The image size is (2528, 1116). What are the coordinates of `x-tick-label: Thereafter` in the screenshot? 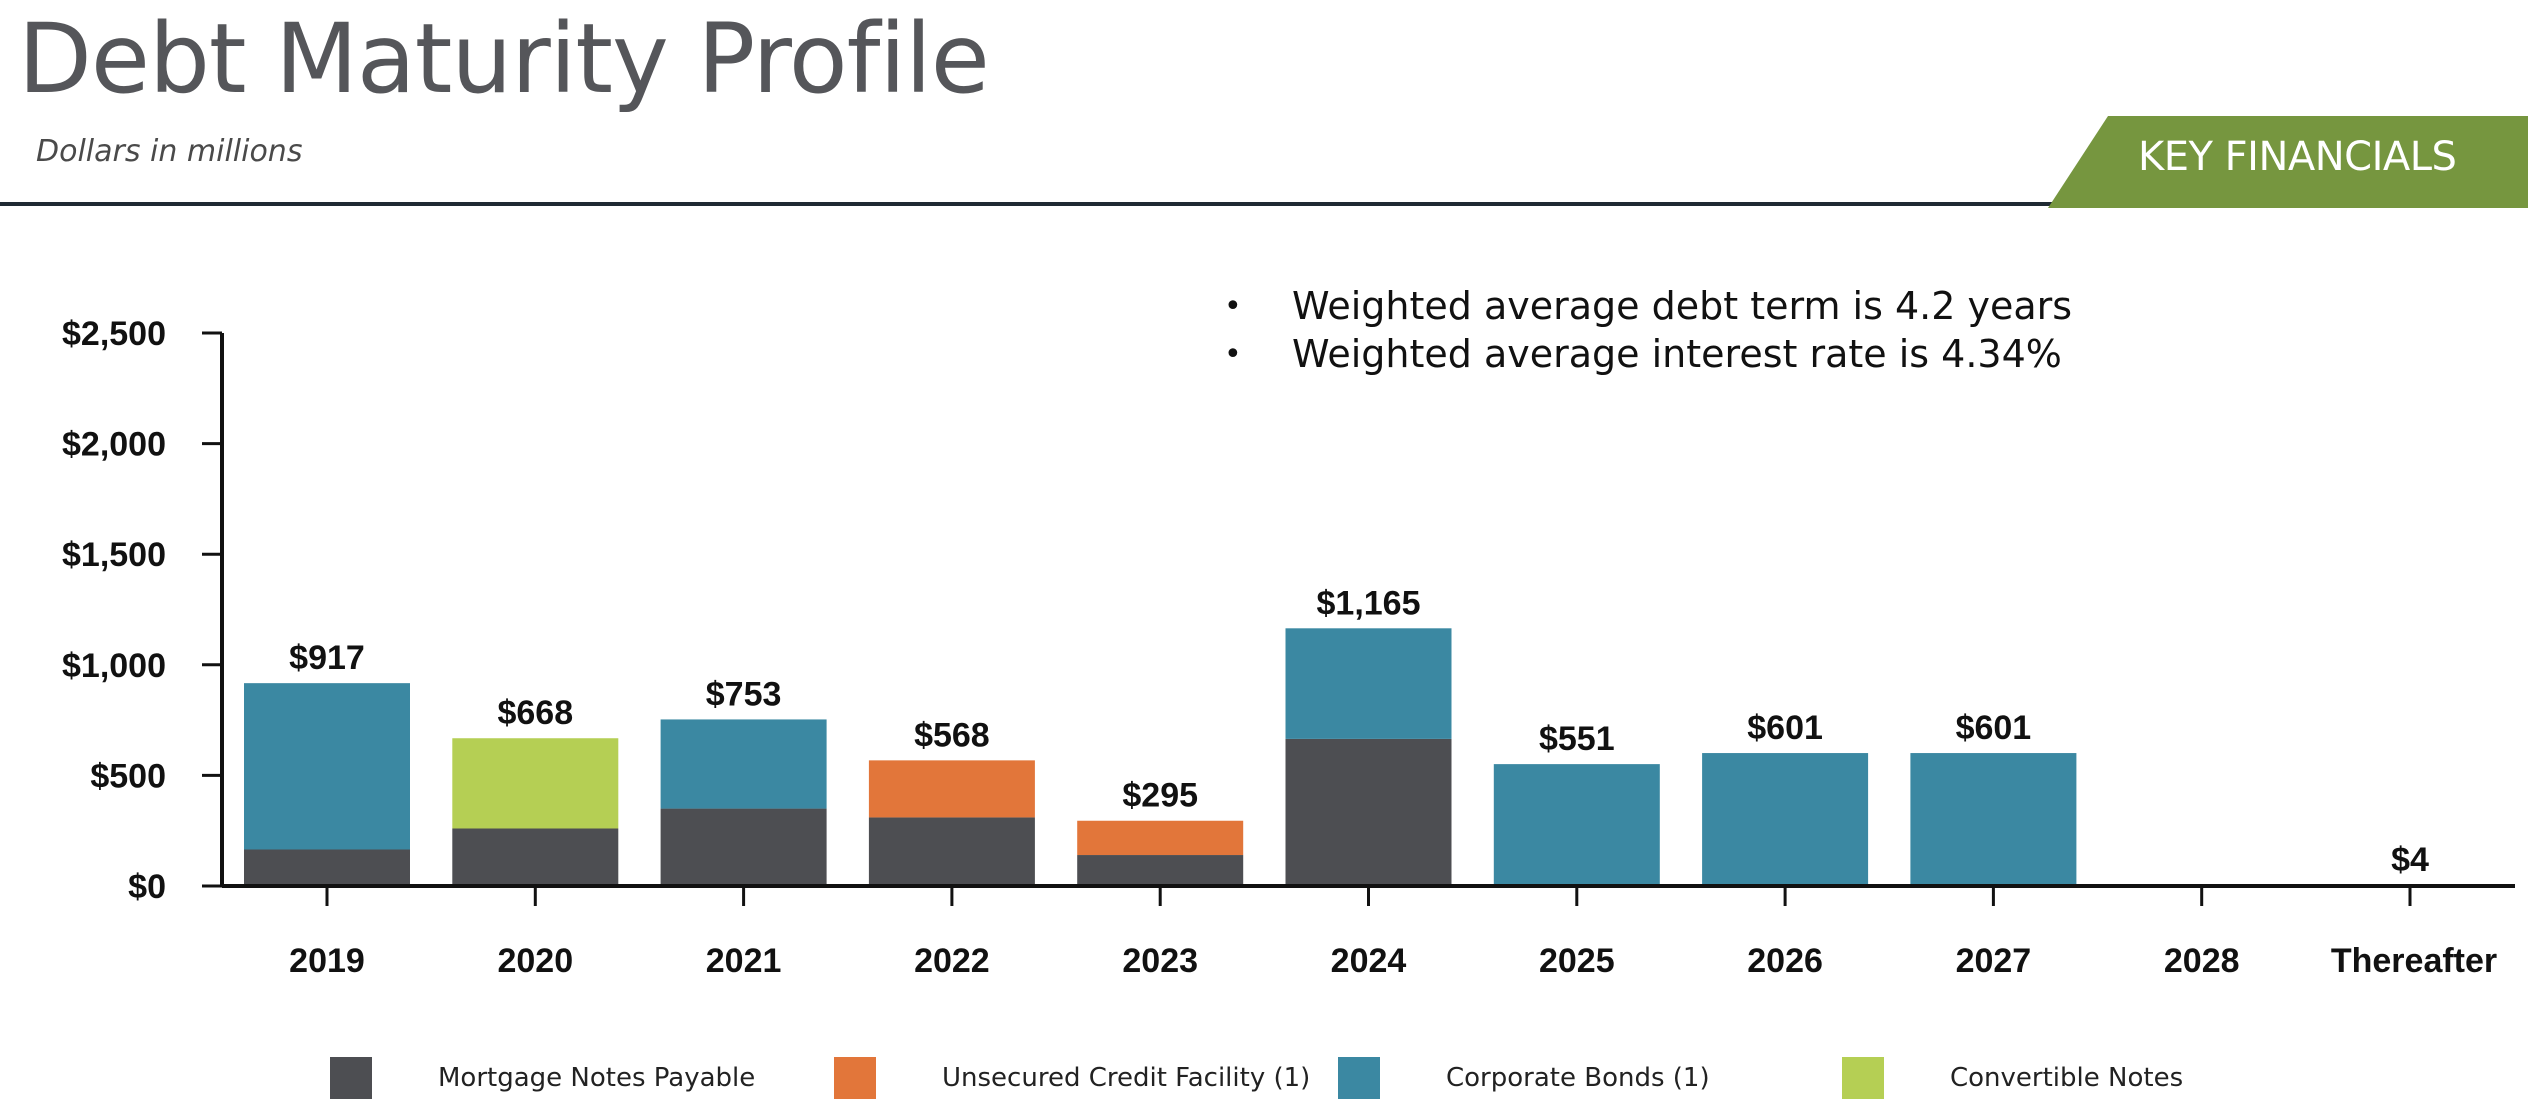 It's located at (2414, 961).